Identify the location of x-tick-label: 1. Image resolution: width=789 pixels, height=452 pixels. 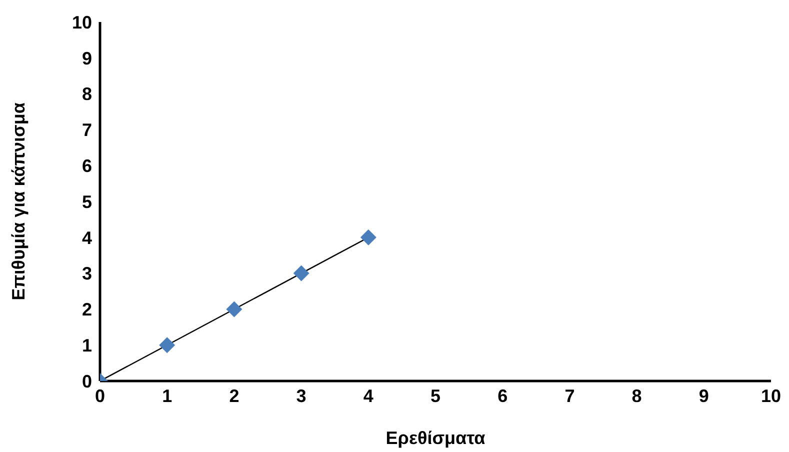
(167, 396).